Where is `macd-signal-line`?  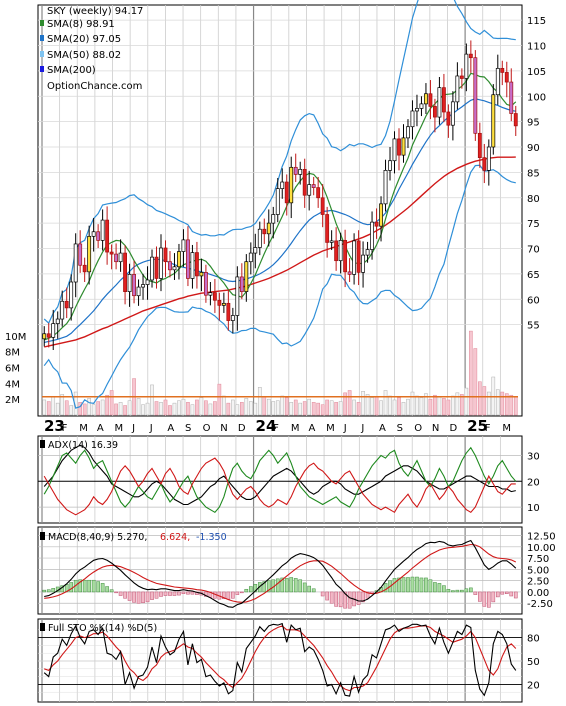 macd-signal-line is located at coordinates (280, 573).